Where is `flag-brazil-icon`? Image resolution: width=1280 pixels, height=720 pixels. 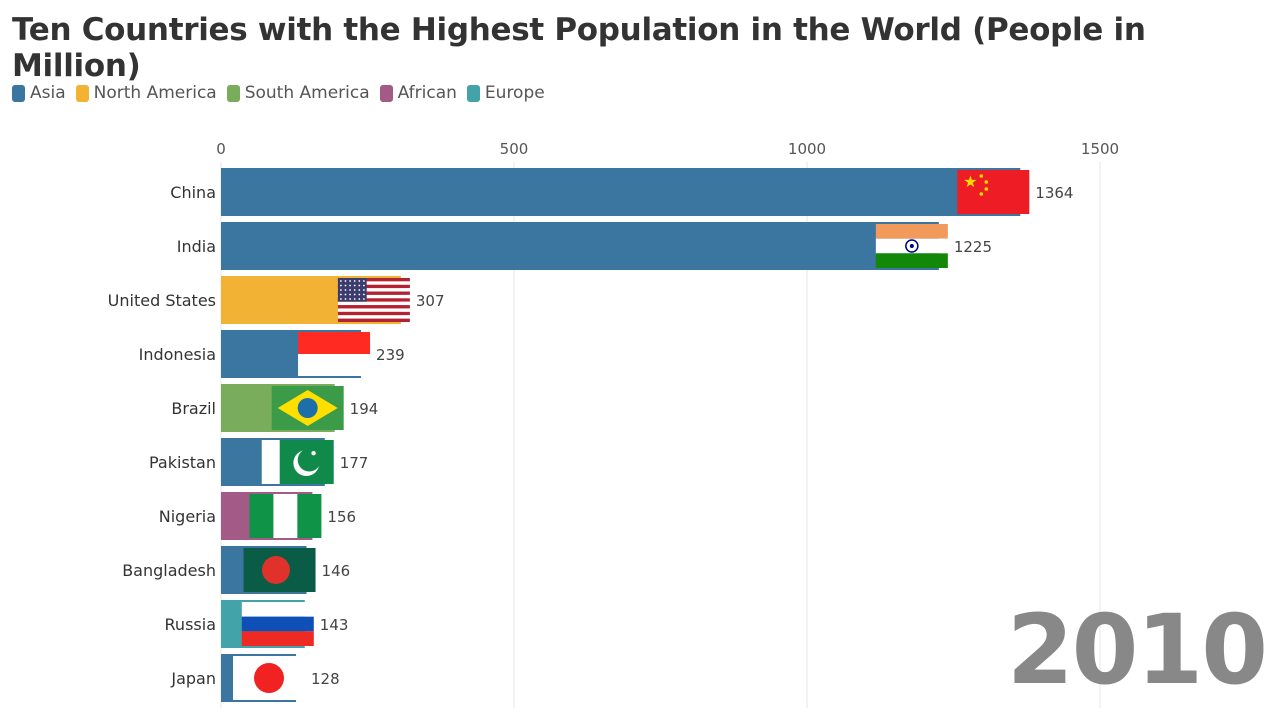
flag-brazil-icon is located at coordinates (307, 408).